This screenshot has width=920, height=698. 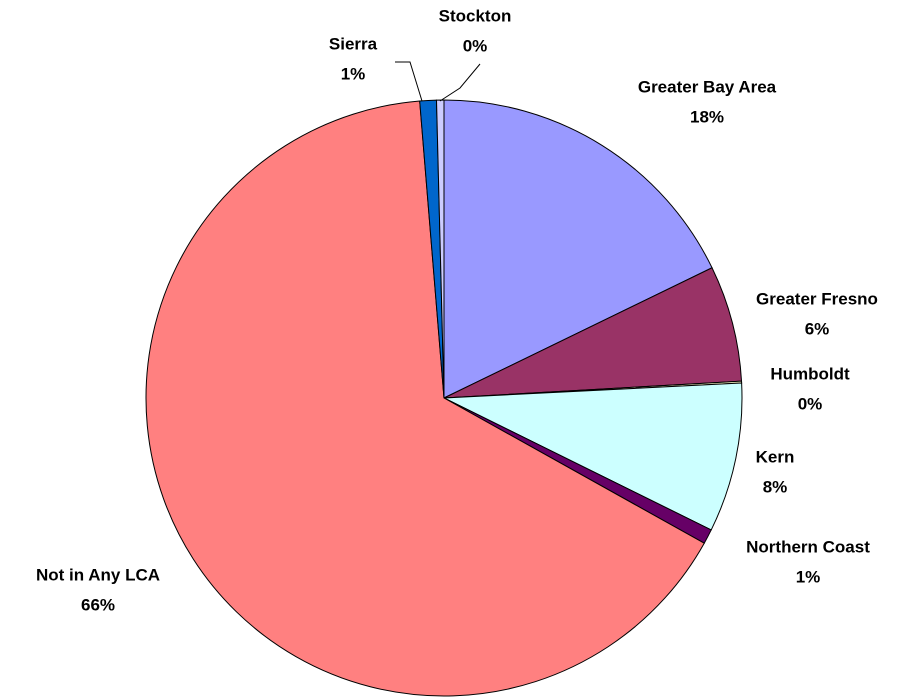 I want to click on slice-value-label: 66%, so click(x=98, y=604).